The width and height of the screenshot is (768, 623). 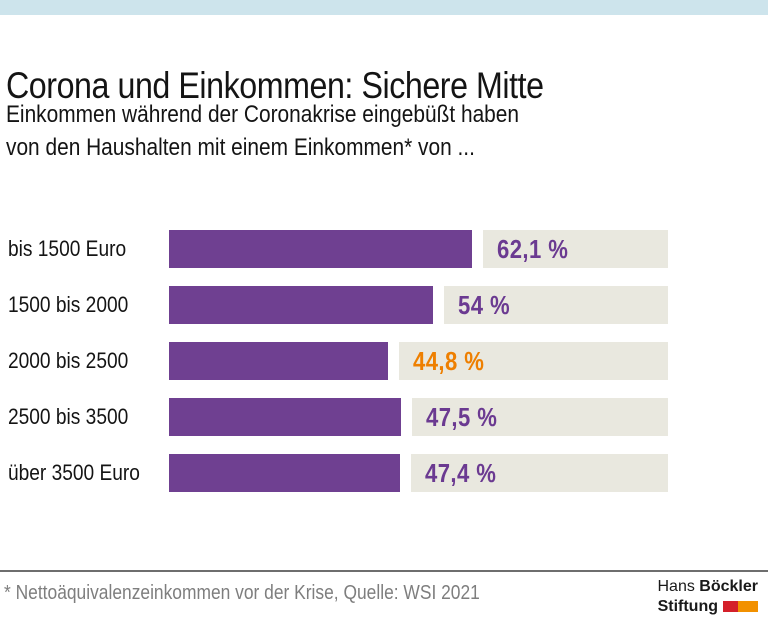 I want to click on category-label: 2500 bis 3500, so click(x=84, y=417).